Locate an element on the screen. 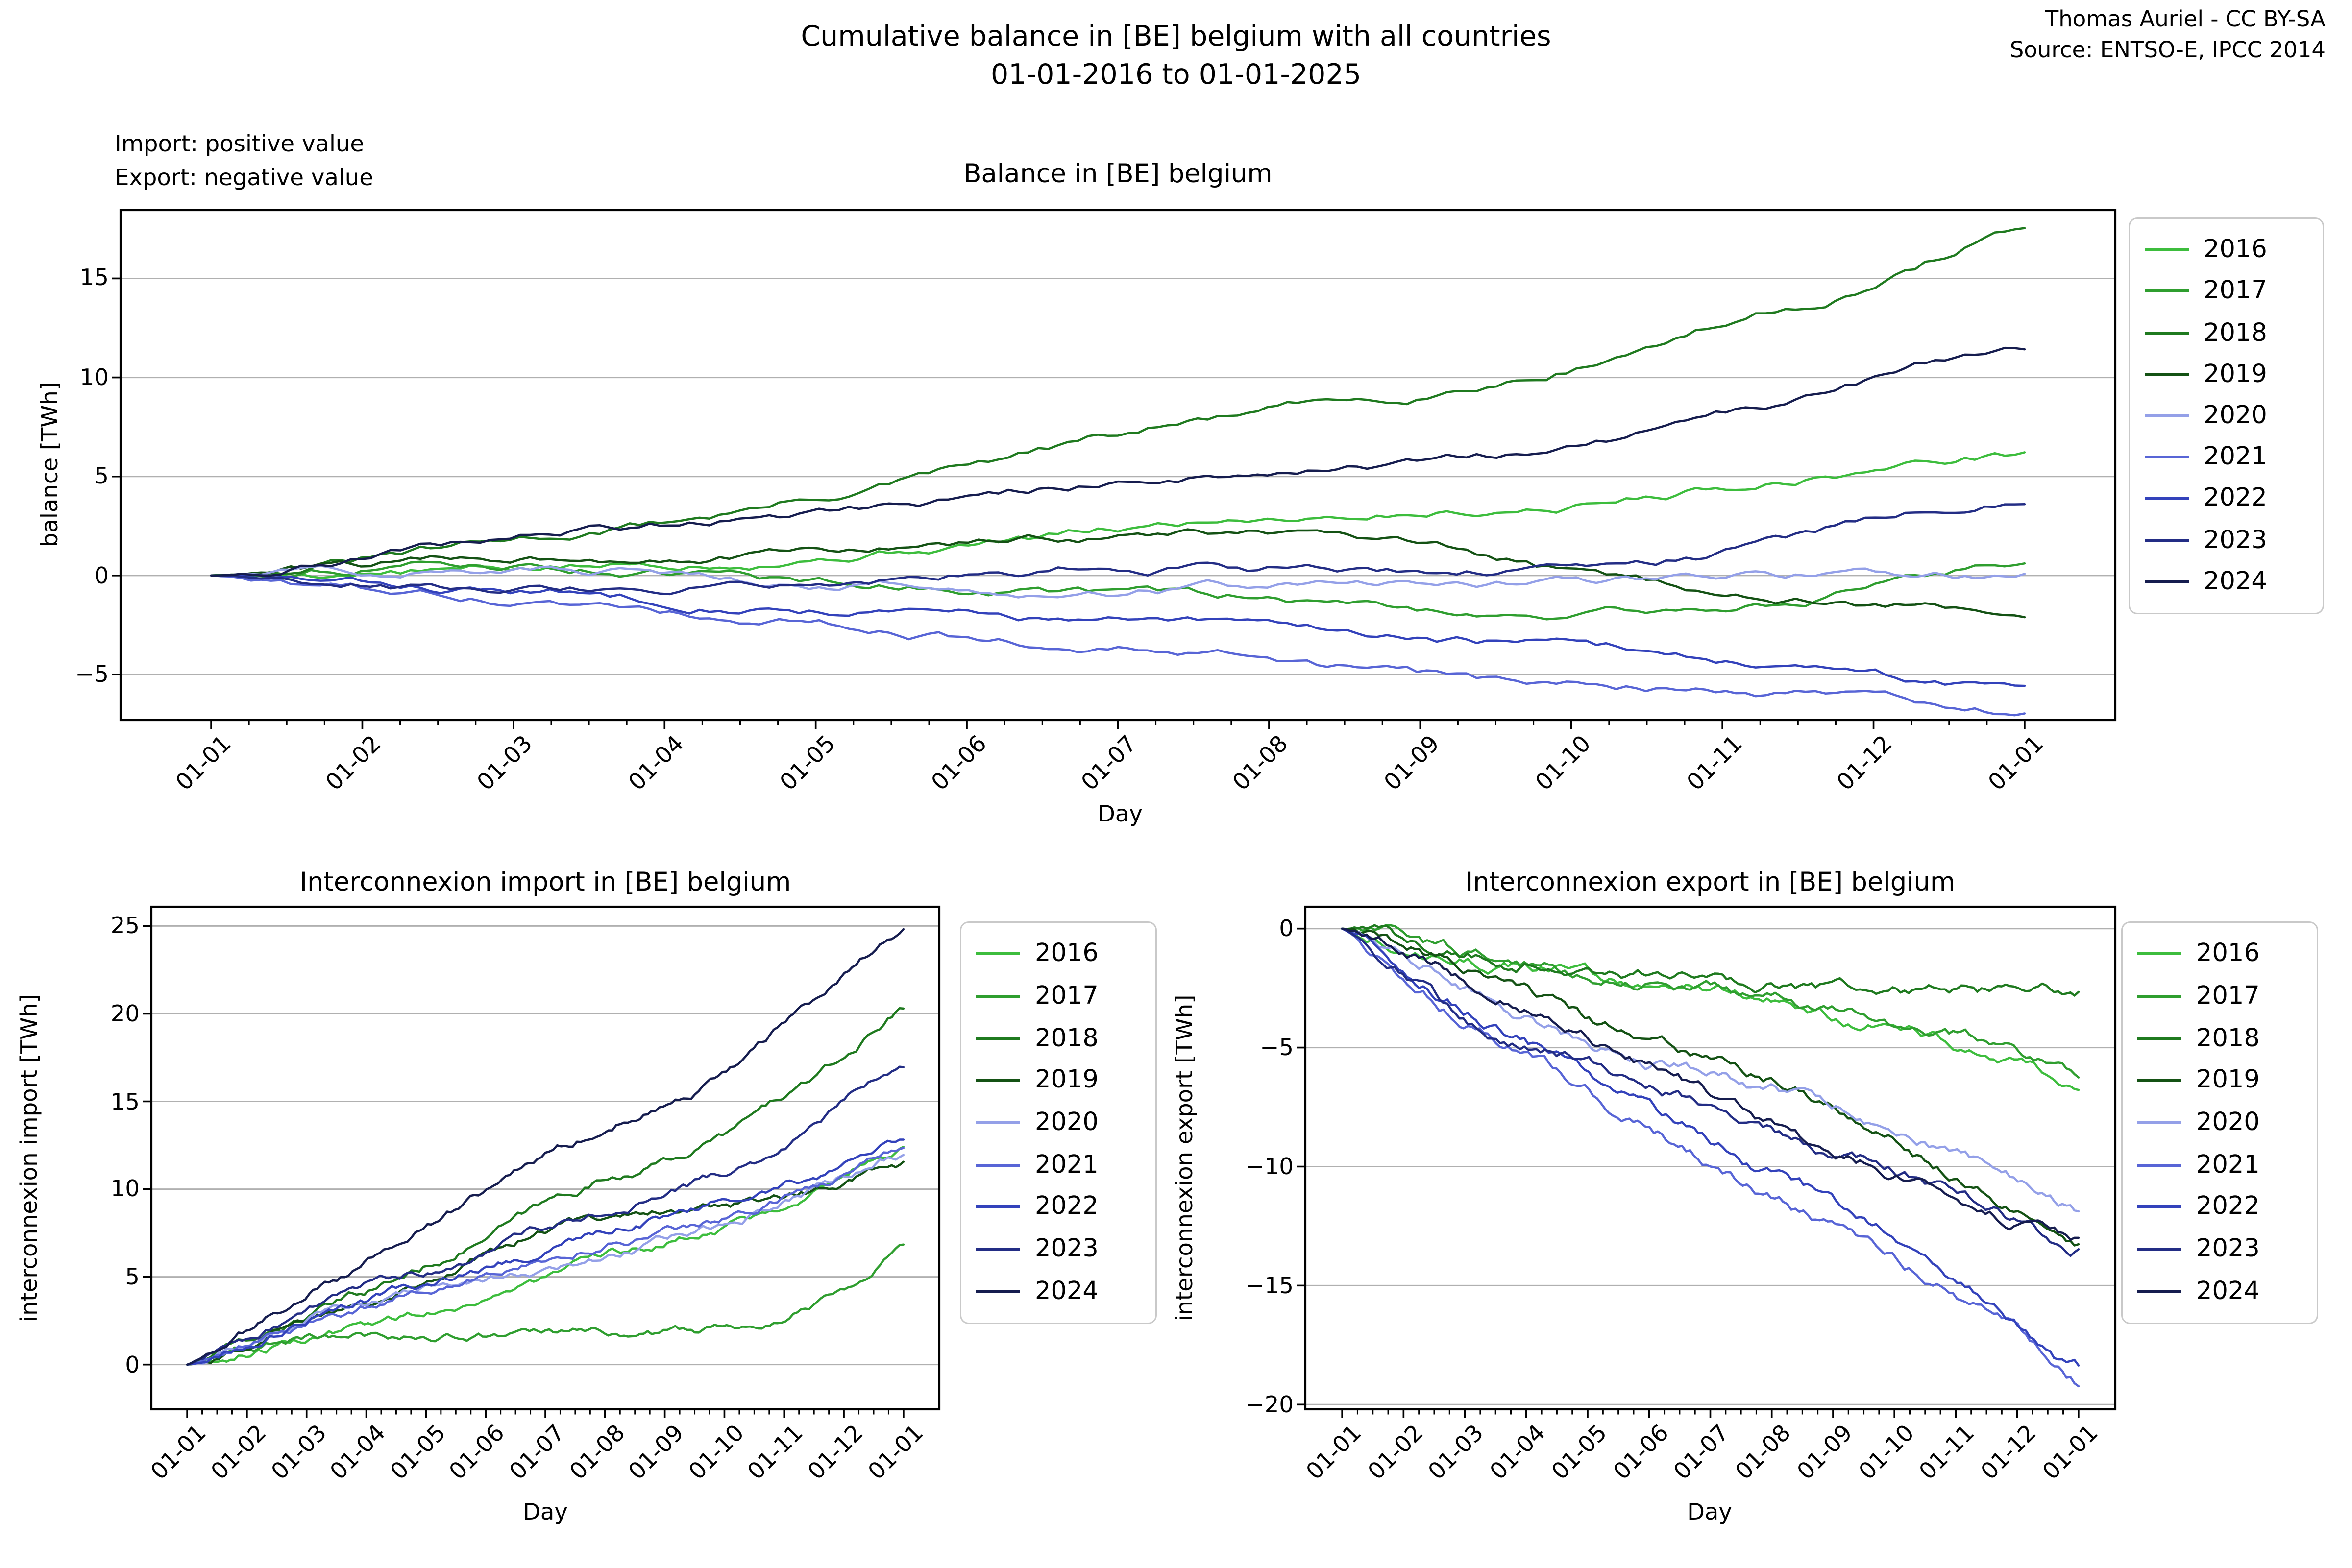  import-series-2020 is located at coordinates (545, 1260).